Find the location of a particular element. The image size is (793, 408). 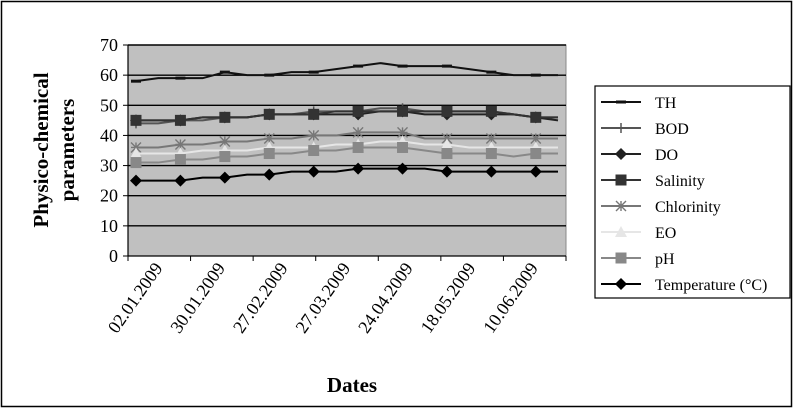

legend-label: TH is located at coordinates (666, 103).